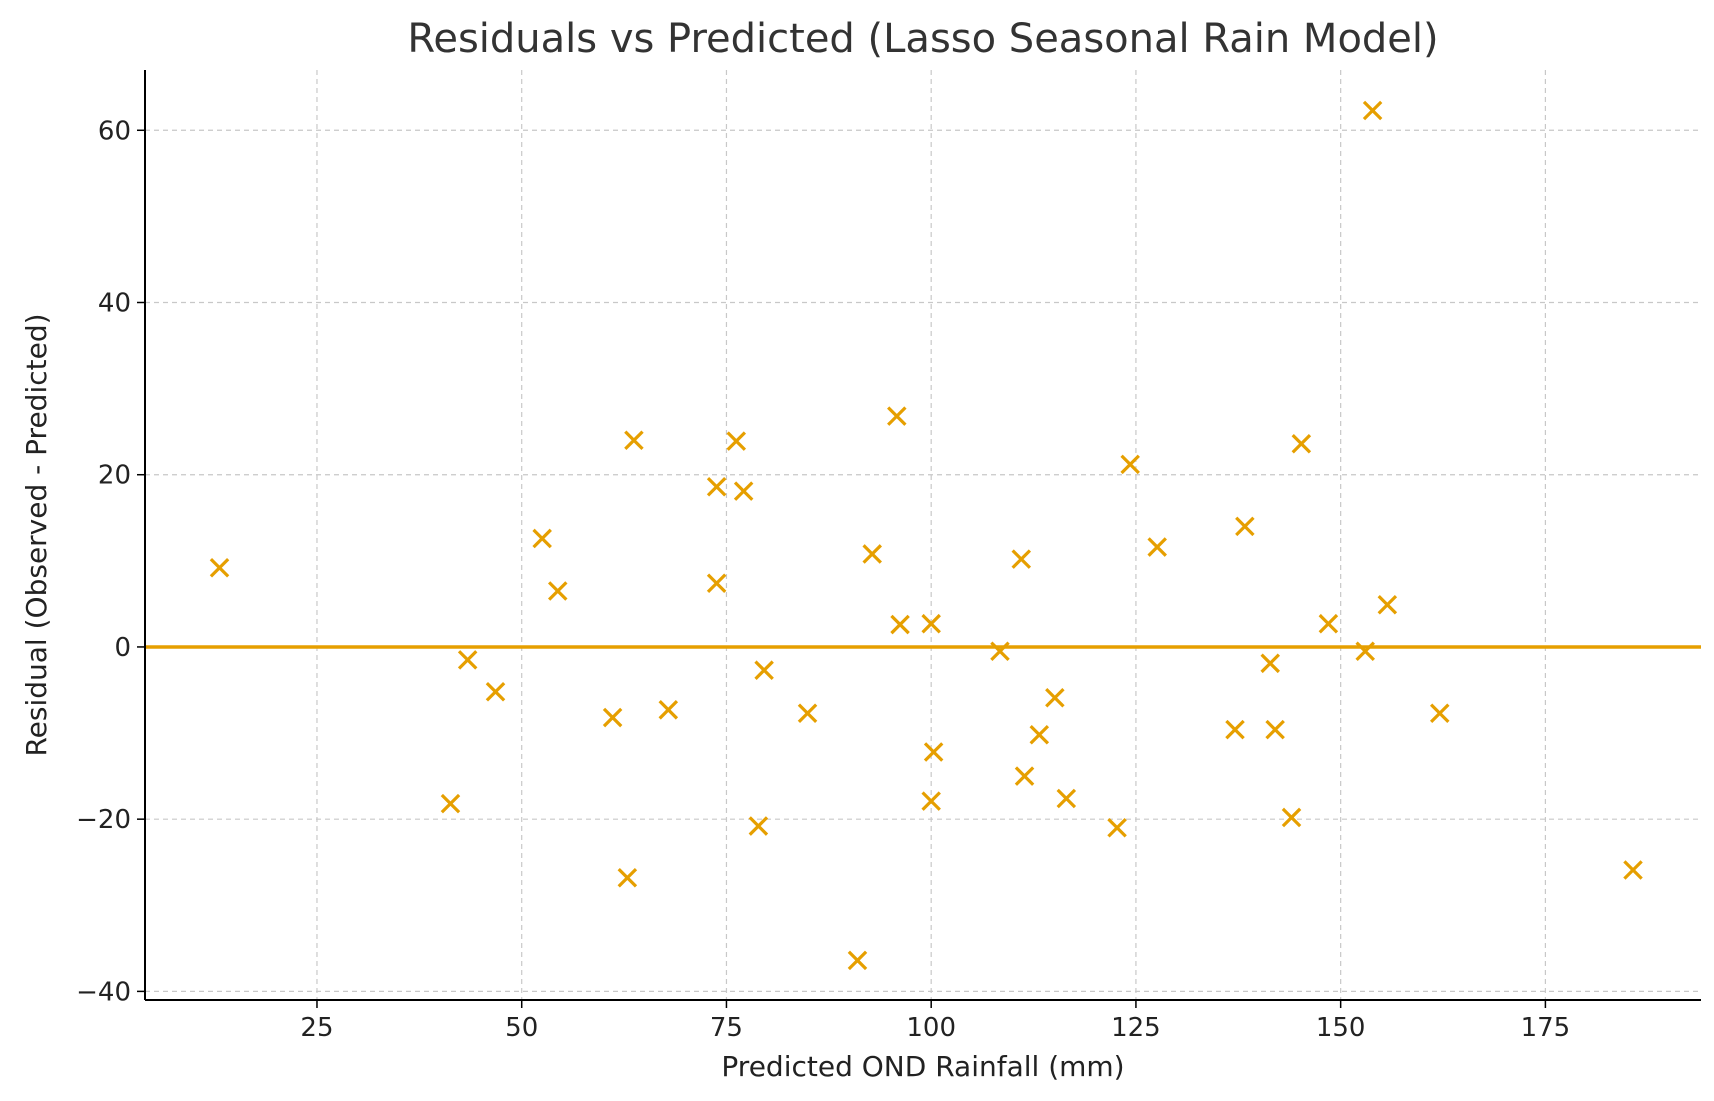  Describe the element at coordinates (114, 476) in the screenshot. I see `y-tick-label: 20` at that location.